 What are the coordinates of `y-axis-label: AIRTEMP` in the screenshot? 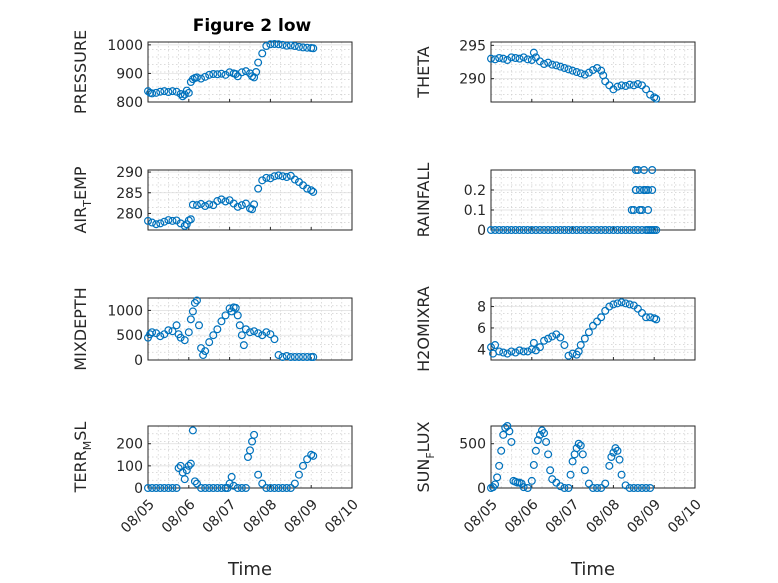 It's located at (82, 199).